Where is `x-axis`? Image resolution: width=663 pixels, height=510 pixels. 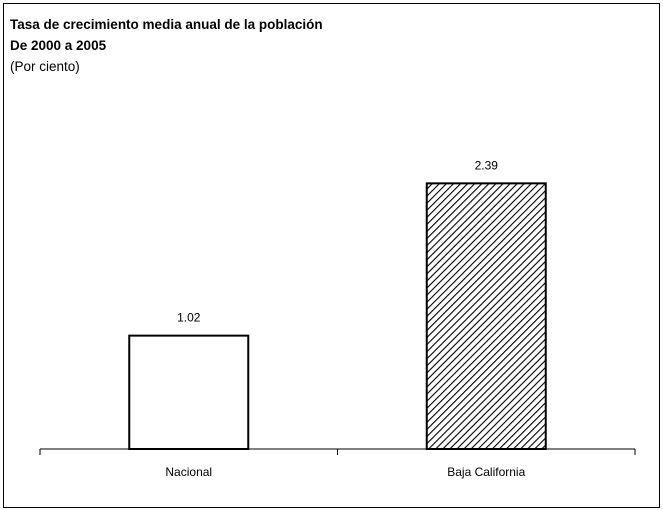
x-axis is located at coordinates (337, 451).